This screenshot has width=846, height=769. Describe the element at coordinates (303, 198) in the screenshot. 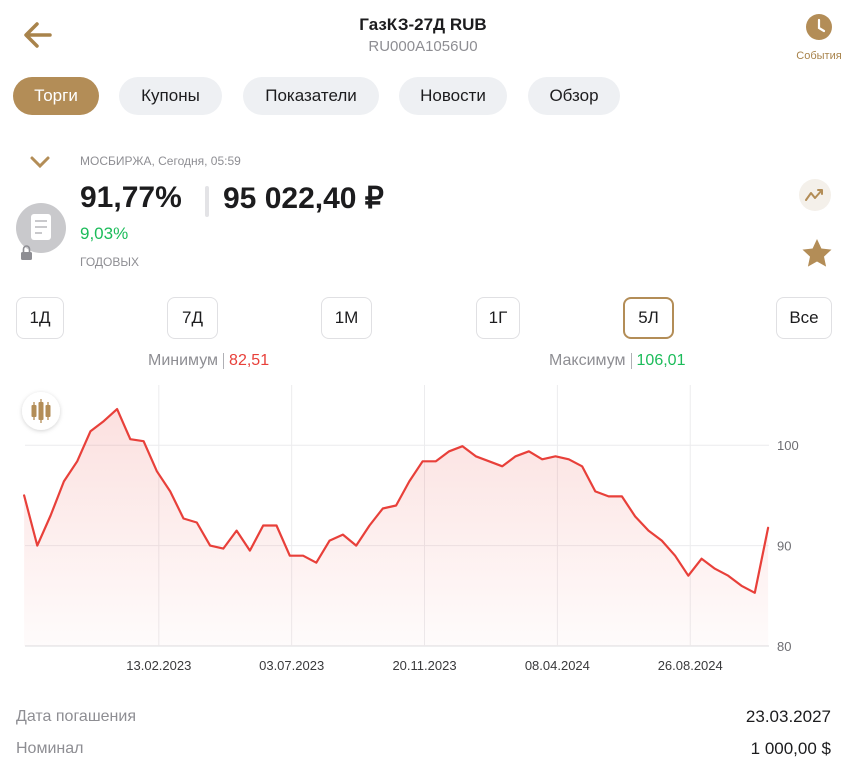

I see `price: 95 022,40 ₽` at that location.